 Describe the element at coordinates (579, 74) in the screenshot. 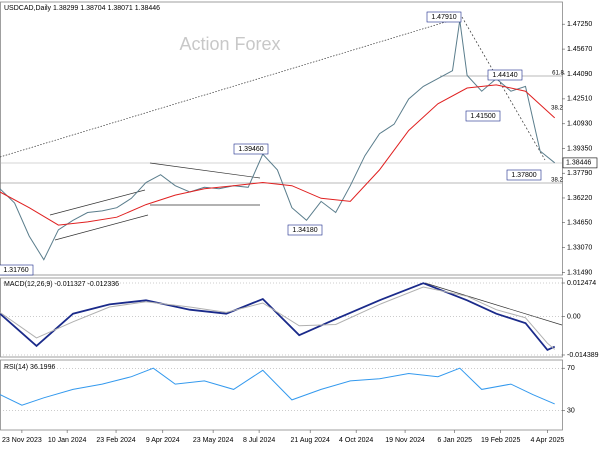

I see `y-tick-label: 1.44090` at that location.